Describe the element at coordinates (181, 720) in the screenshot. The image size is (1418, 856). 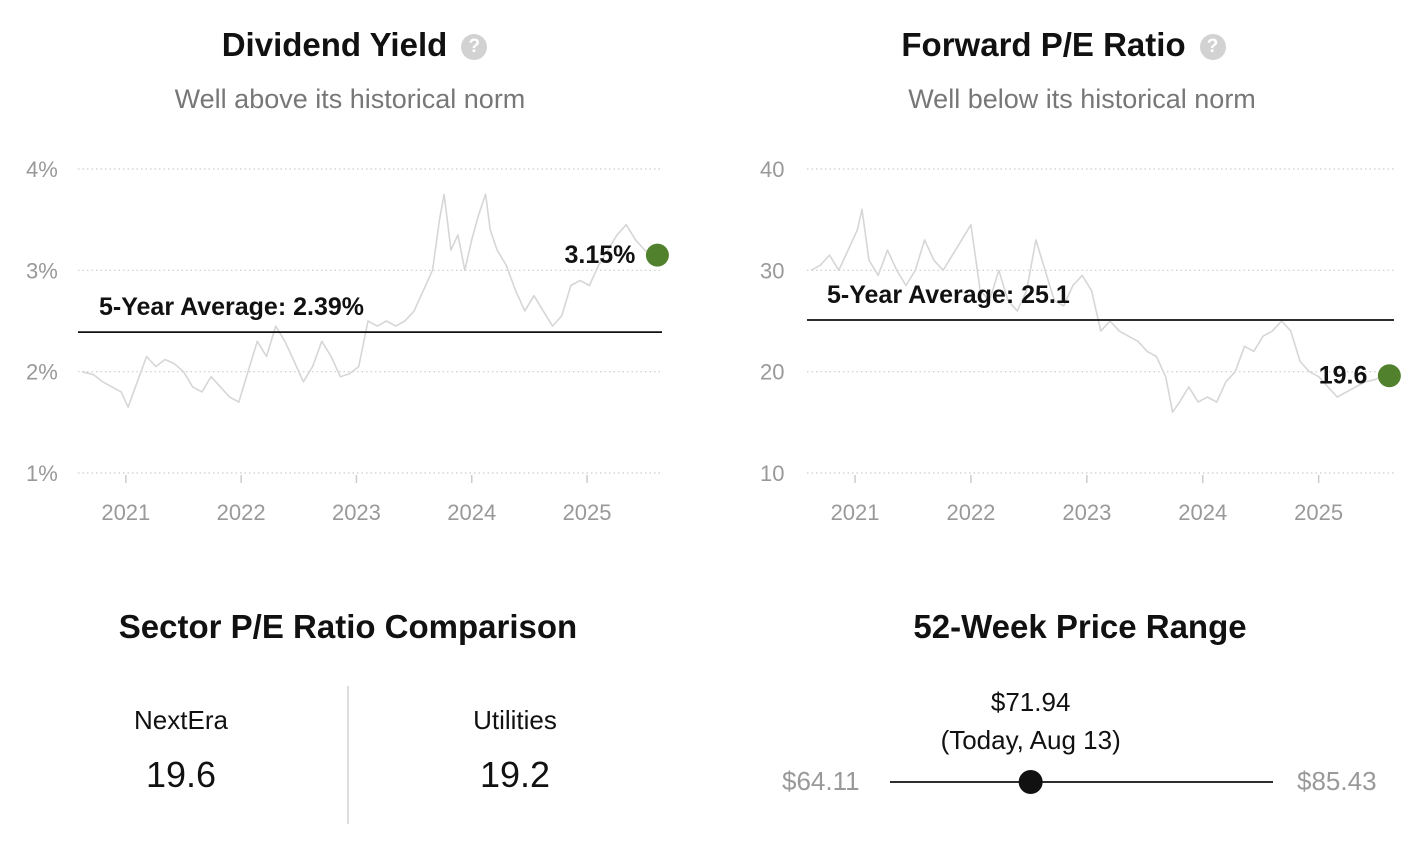
I see `sector-company-name: NextEra` at that location.